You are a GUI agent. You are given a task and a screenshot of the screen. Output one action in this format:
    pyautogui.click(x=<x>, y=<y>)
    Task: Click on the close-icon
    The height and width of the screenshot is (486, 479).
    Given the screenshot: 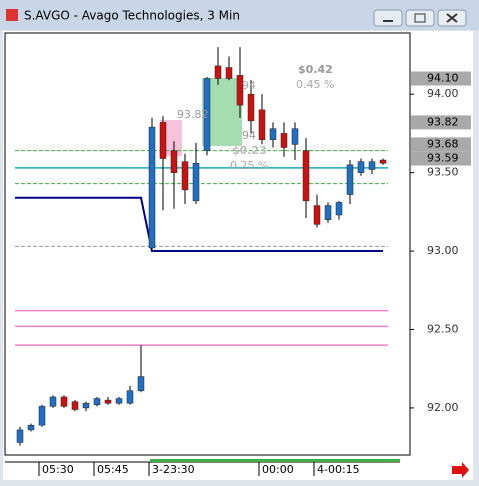 What is the action you would take?
    pyautogui.click(x=452, y=18)
    